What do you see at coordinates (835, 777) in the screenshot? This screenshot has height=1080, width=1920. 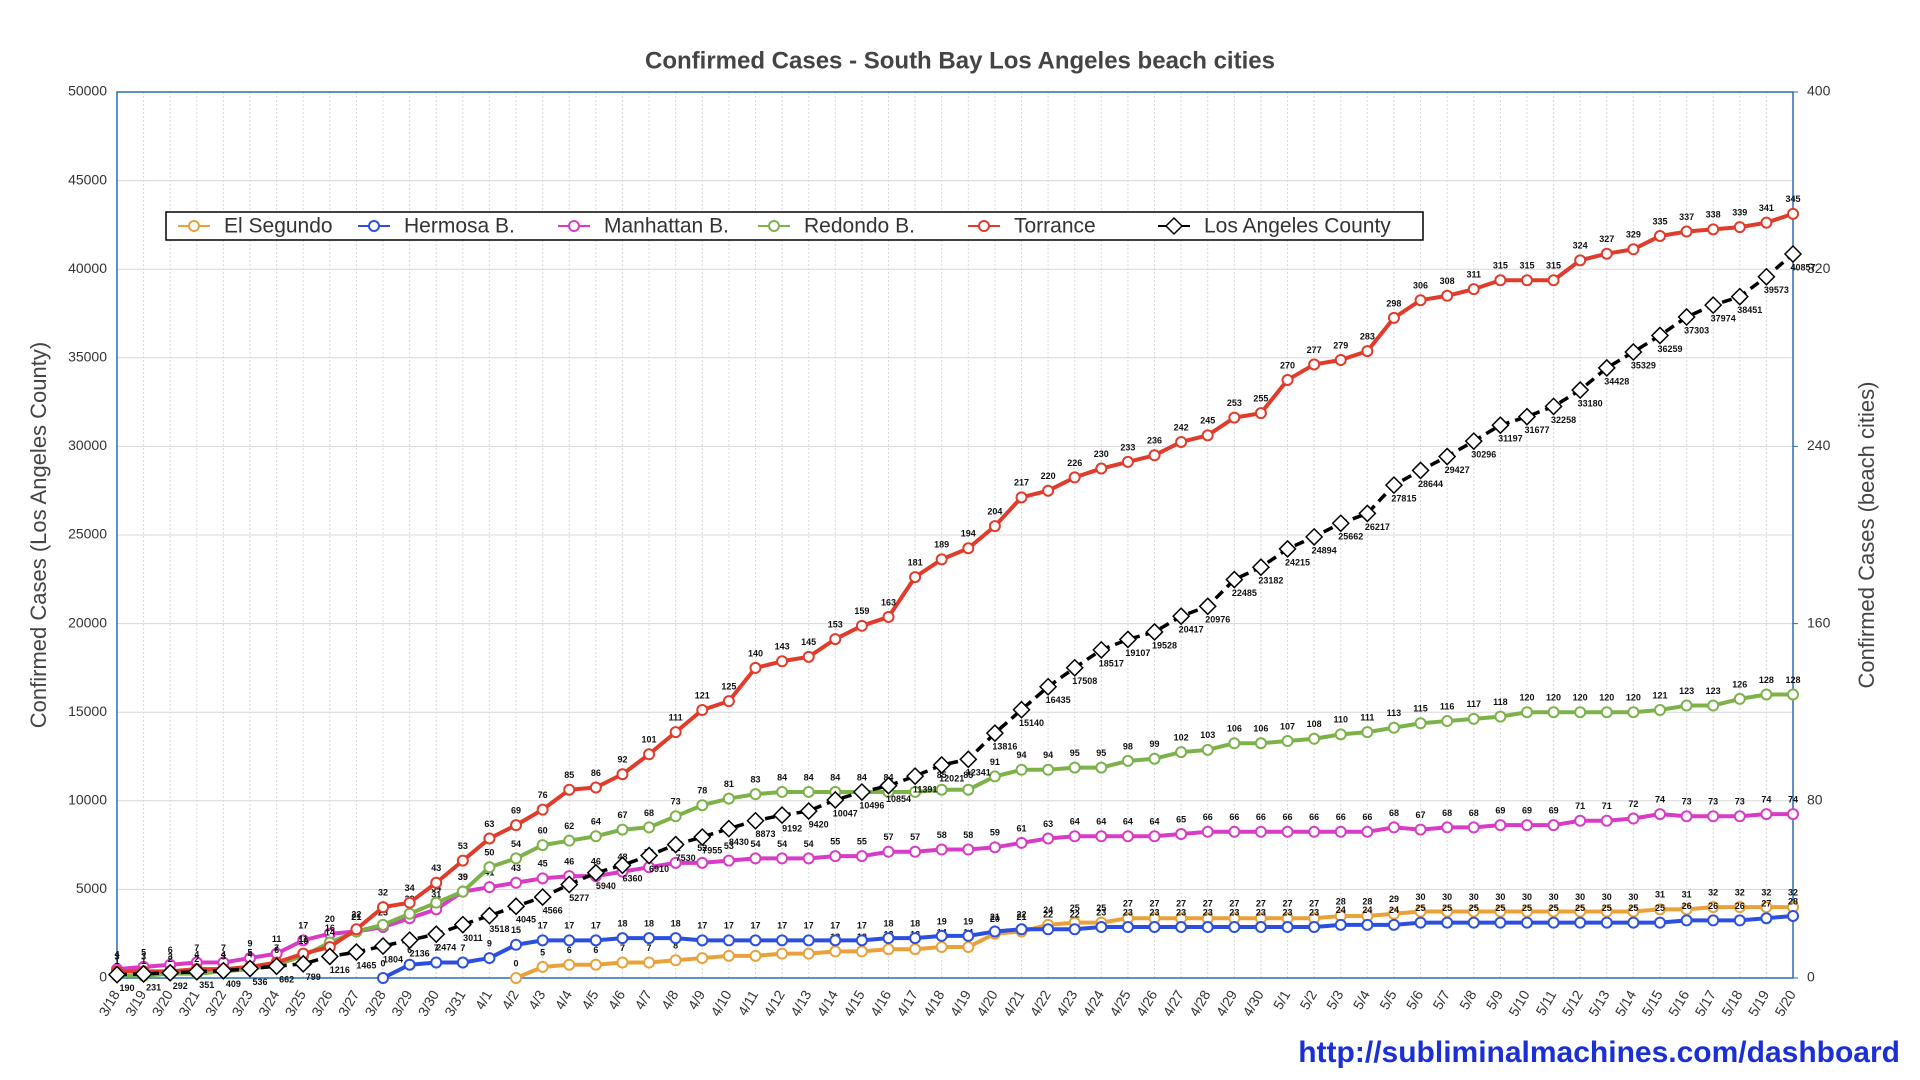 I see `data-label: 84` at bounding box center [835, 777].